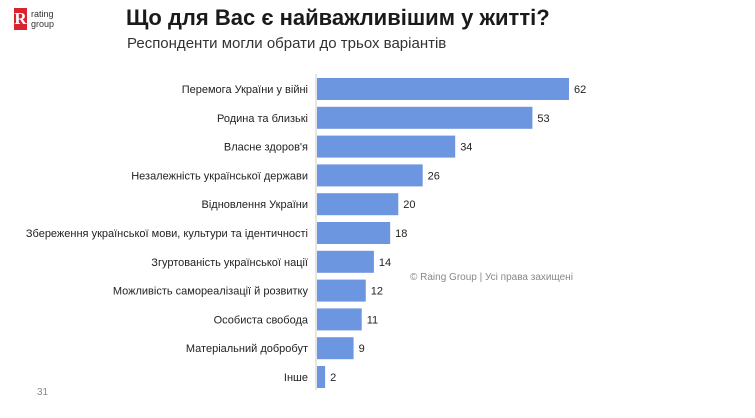  Describe the element at coordinates (372, 320) in the screenshot. I see `data-label: 11` at that location.